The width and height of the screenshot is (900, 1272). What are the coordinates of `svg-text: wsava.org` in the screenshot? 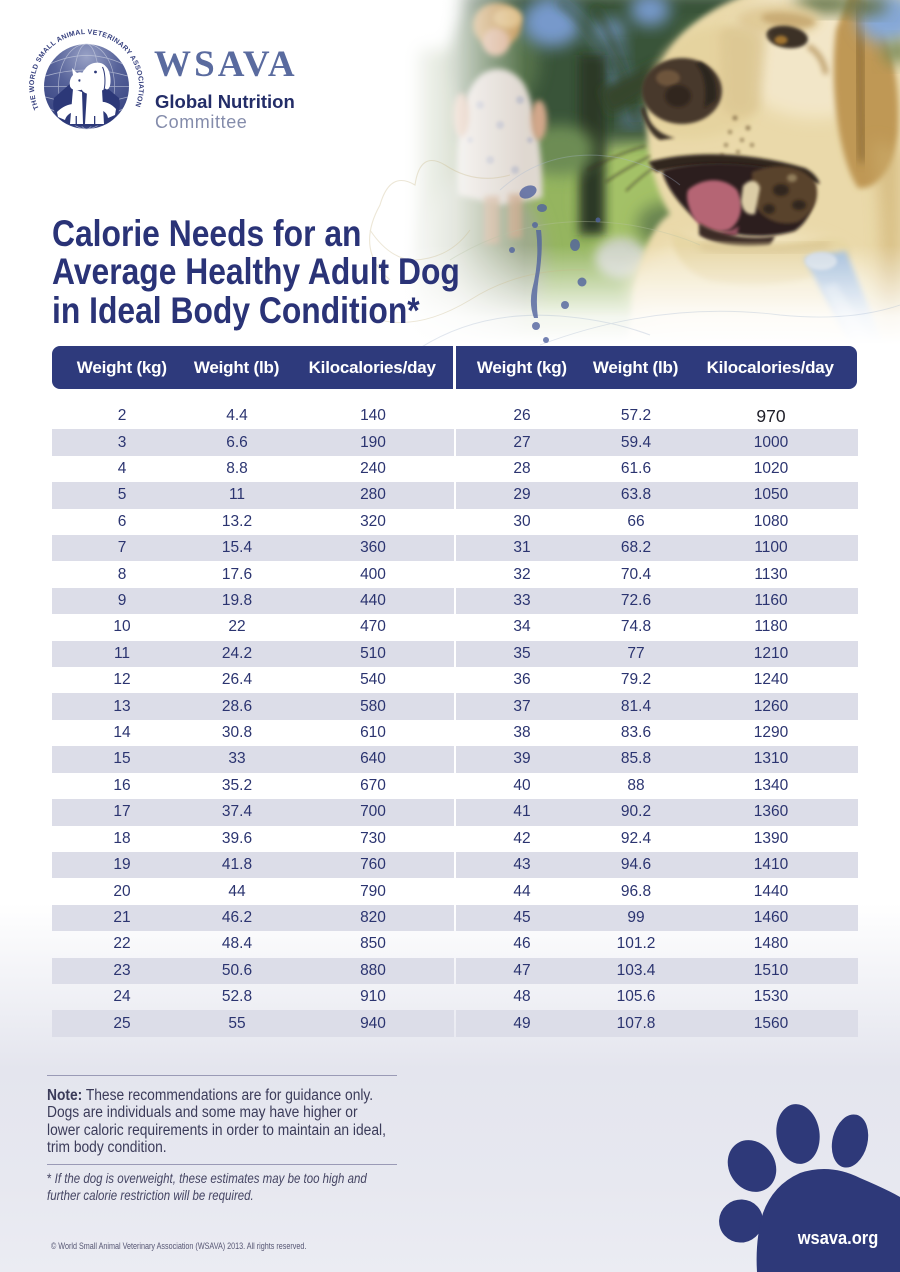 It's located at (837, 1238).